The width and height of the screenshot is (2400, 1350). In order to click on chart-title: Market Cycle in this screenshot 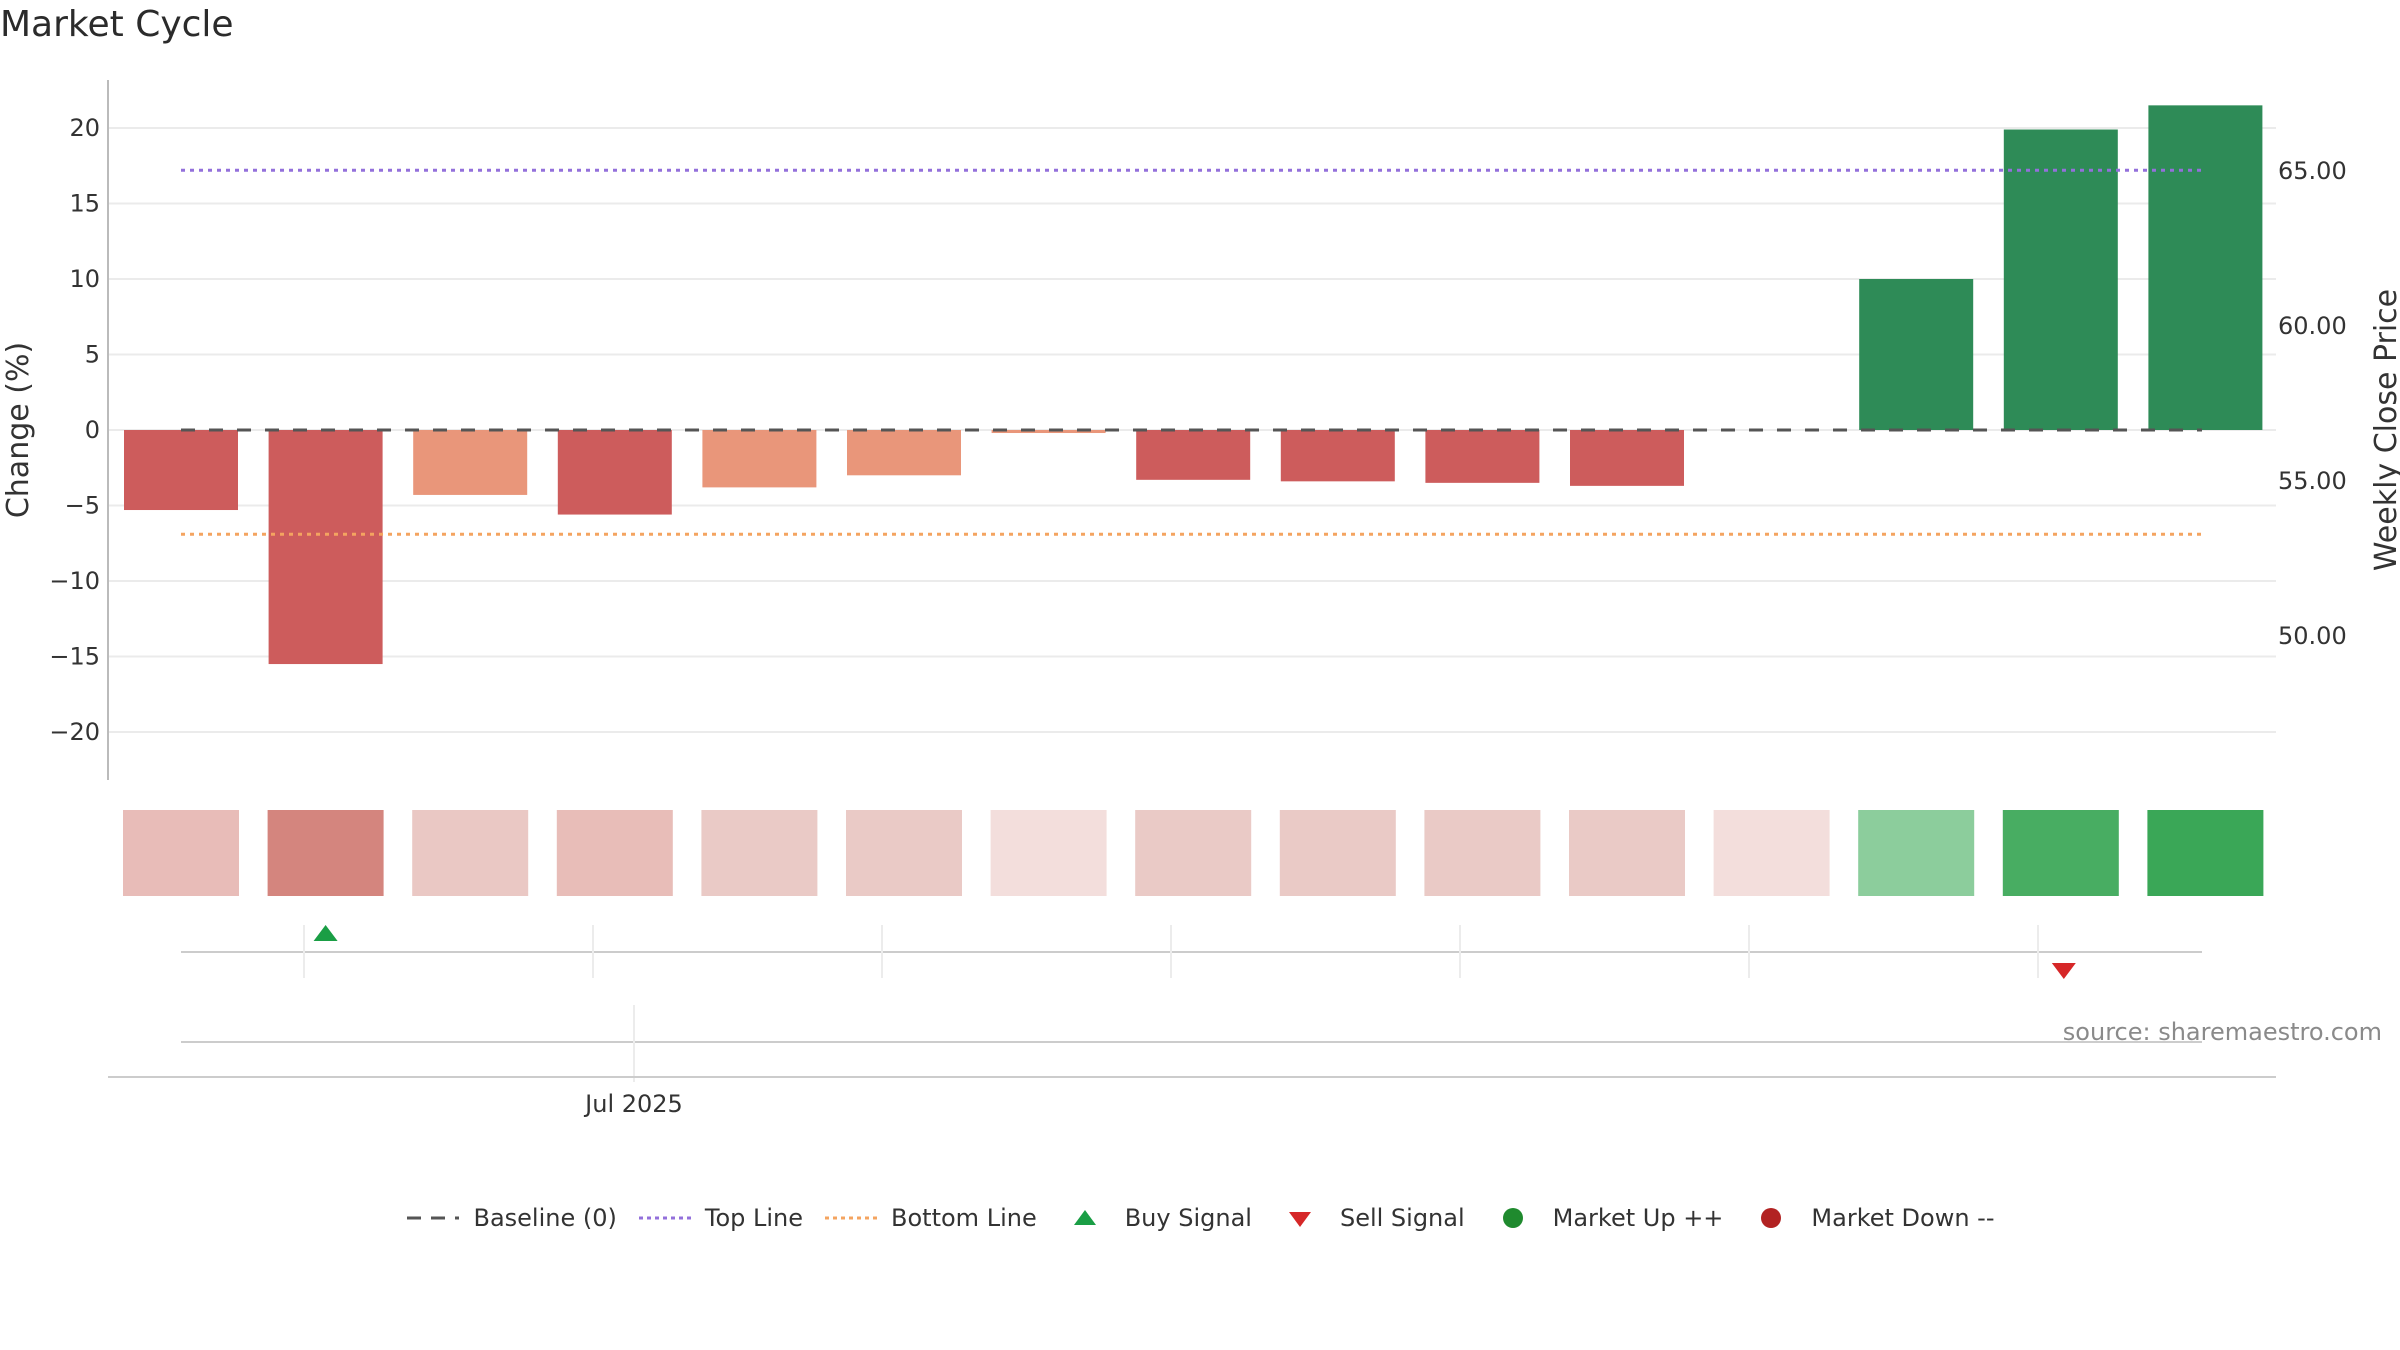, I will do `click(117, 24)`.